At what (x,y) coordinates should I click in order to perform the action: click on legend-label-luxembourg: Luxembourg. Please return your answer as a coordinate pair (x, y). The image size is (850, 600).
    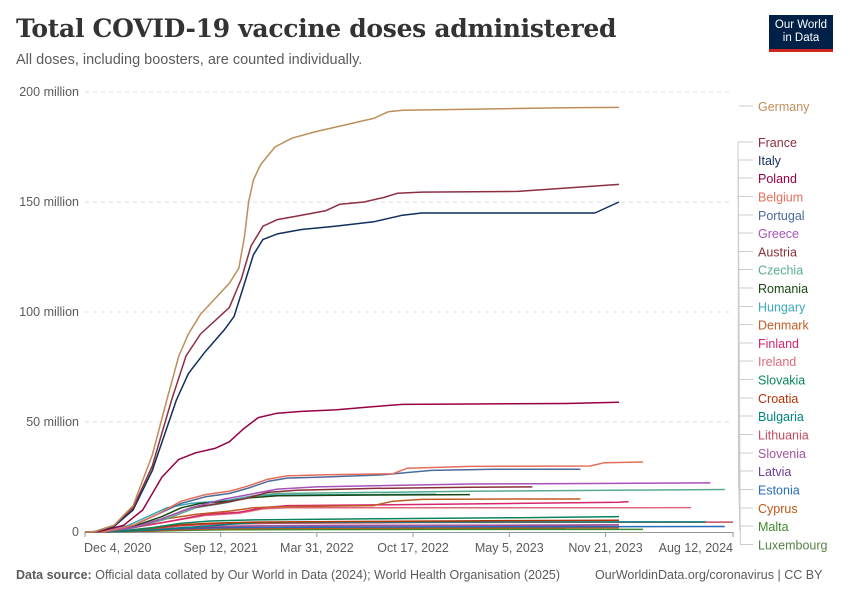
    Looking at the image, I should click on (793, 546).